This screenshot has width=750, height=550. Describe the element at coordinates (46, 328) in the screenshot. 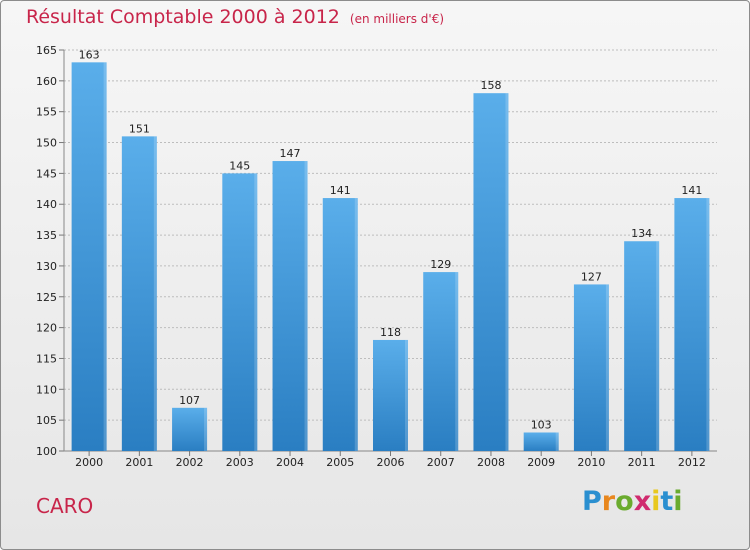

I see `y-tick-label-120: 120` at that location.